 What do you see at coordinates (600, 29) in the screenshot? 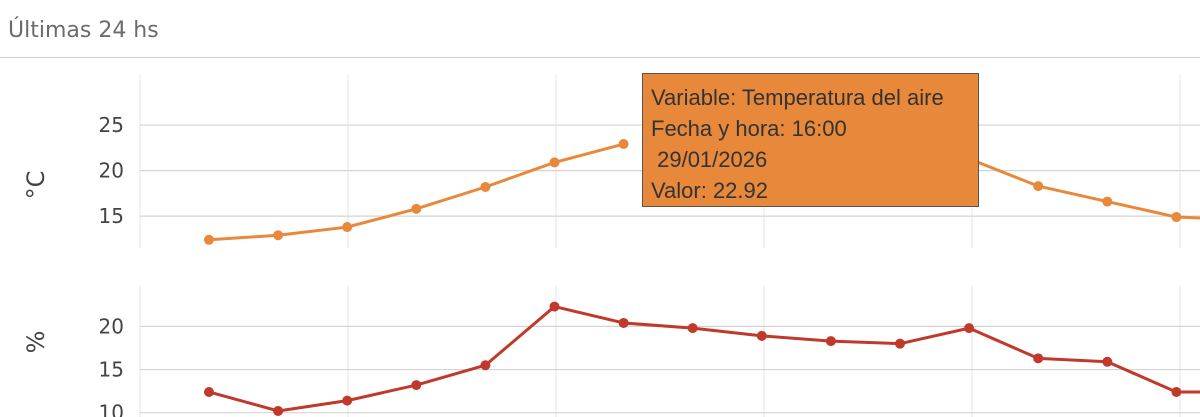
I see `chart-header: Últimas 24 hs` at bounding box center [600, 29].